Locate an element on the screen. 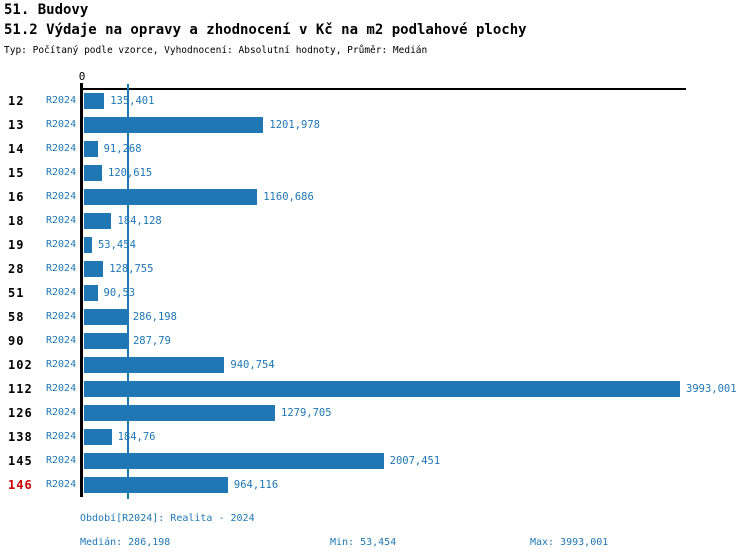  chart-row: 12 R2024 135,401 is located at coordinates (375, 101).